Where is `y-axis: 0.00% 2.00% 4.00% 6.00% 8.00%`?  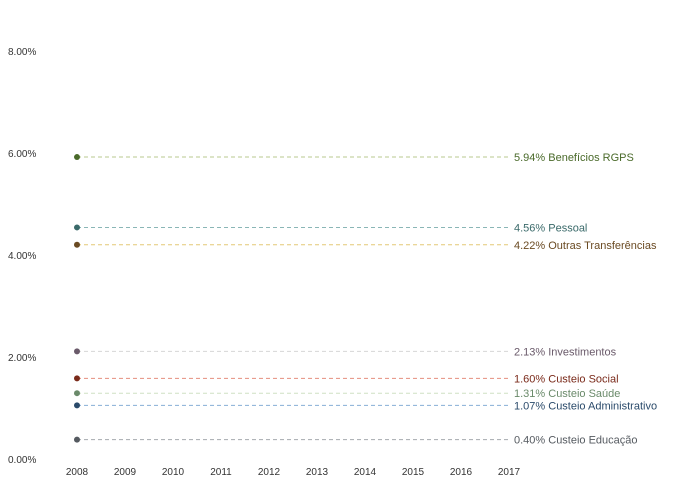 y-axis: 0.00% 2.00% 4.00% 6.00% 8.00% is located at coordinates (22, 256).